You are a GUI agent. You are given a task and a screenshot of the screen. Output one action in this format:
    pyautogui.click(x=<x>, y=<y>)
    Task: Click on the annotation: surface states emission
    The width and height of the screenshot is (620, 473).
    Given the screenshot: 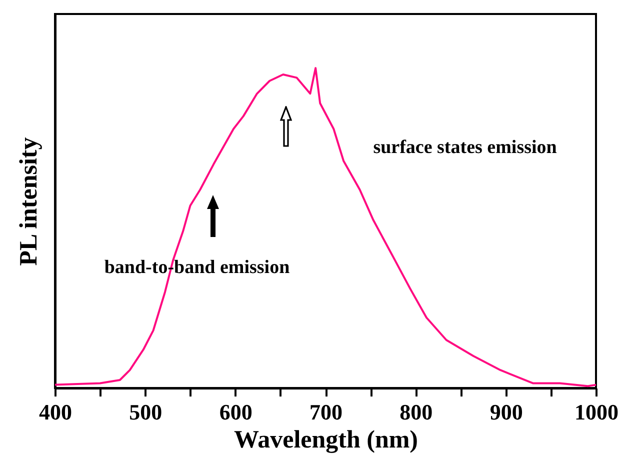 What is the action you would take?
    pyautogui.click(x=465, y=147)
    